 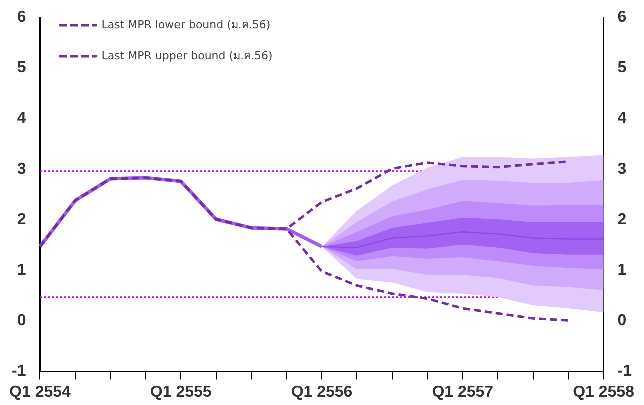 I want to click on y-tick-label: 4, so click(x=21, y=119).